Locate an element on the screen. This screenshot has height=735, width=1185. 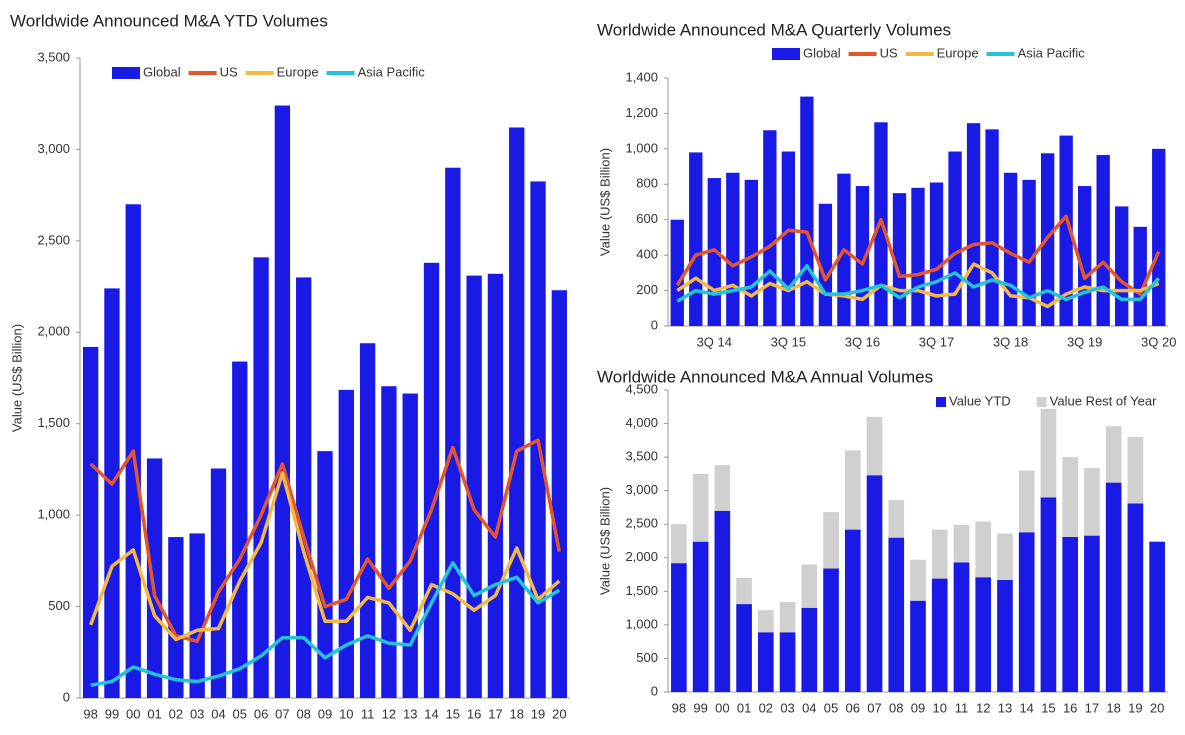
x-tick-label: 03 is located at coordinates (787, 707).